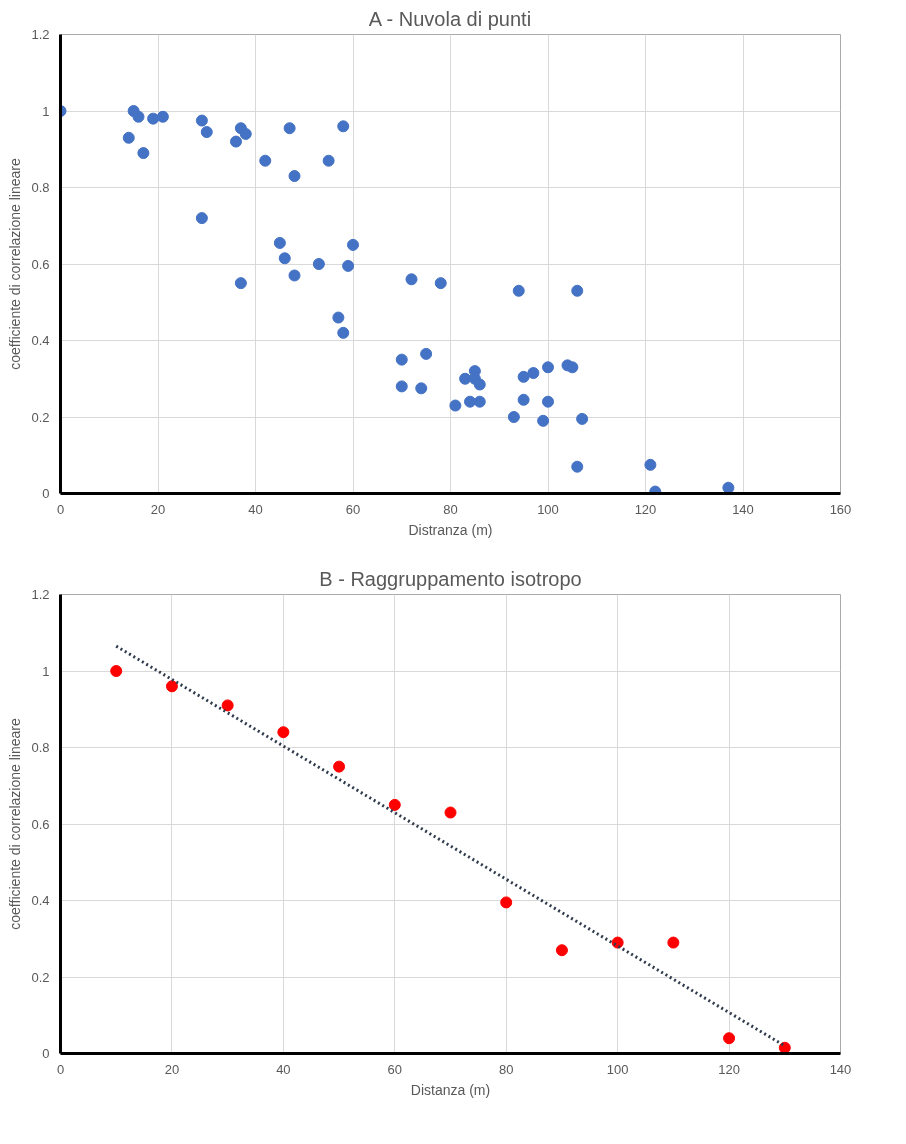 The height and width of the screenshot is (1144, 906). Describe the element at coordinates (450, 529) in the screenshot. I see `x-axis-title: Distranza (m)` at that location.